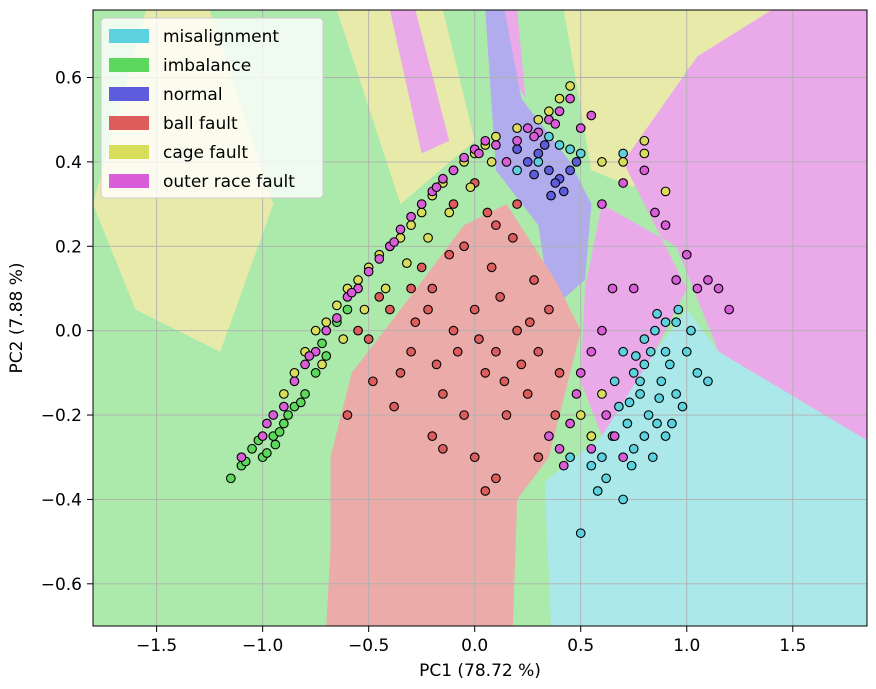 The height and width of the screenshot is (689, 876). What do you see at coordinates (61, 500) in the screenshot?
I see `y-tick-label: −0.4` at bounding box center [61, 500].